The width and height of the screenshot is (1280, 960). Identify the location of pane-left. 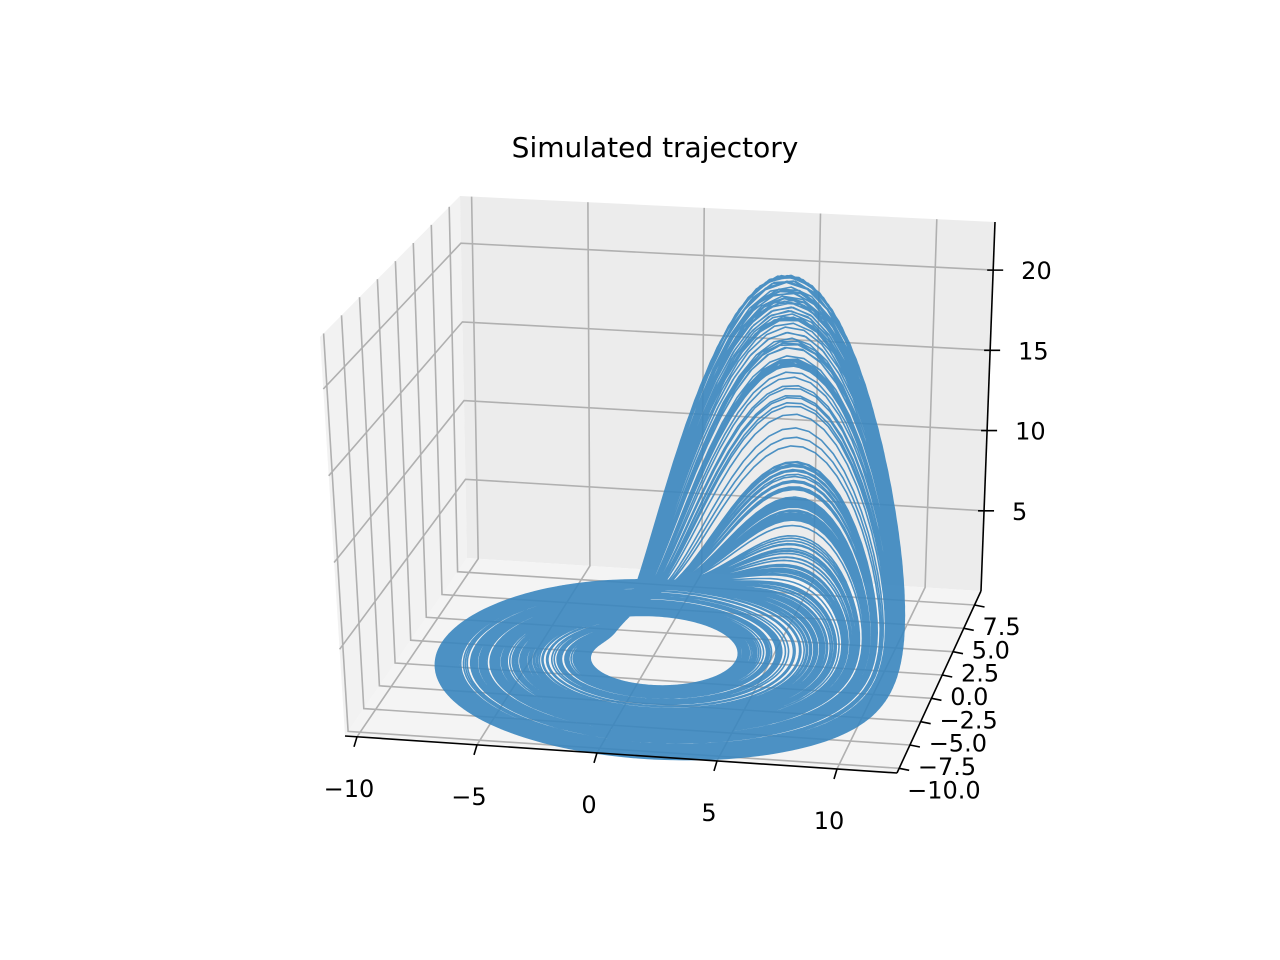
(393, 466).